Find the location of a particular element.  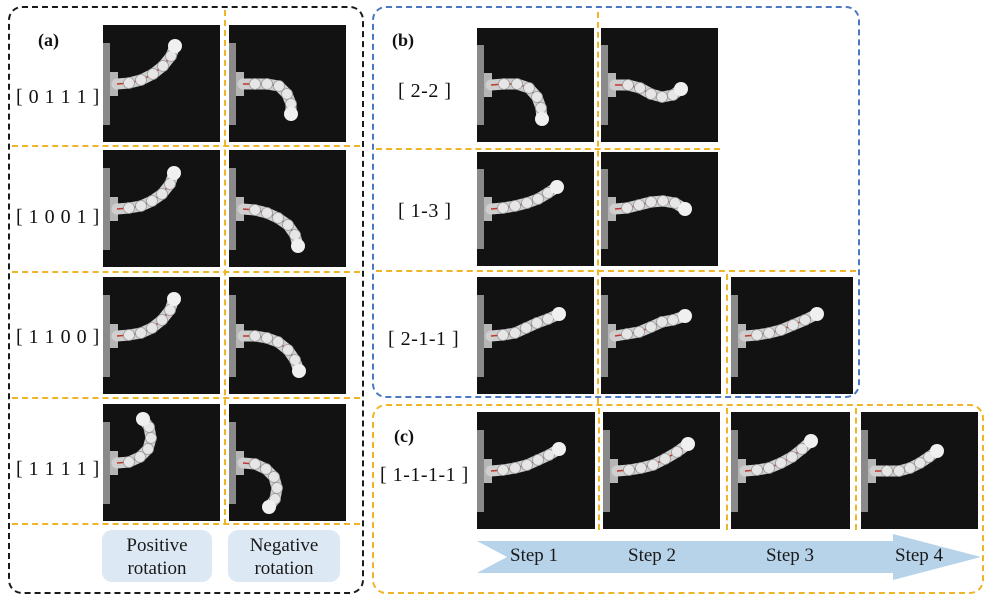

panel-c-label: (c) is located at coordinates (404, 436).